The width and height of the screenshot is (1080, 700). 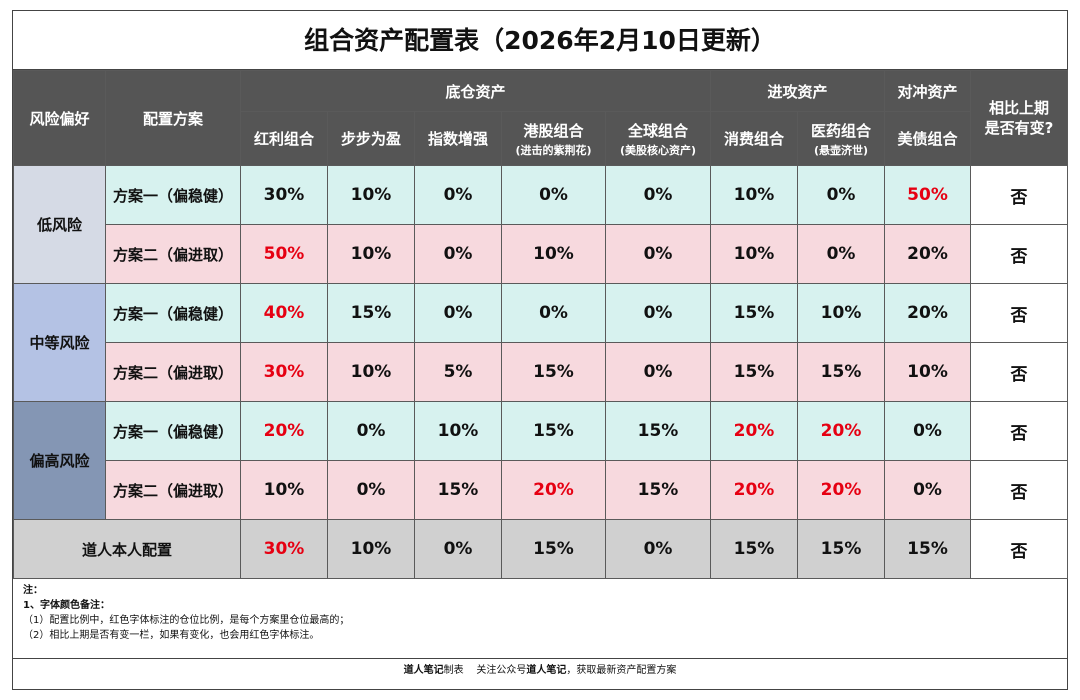 I want to click on self-config-label: 道人本人配置, so click(x=127, y=549).